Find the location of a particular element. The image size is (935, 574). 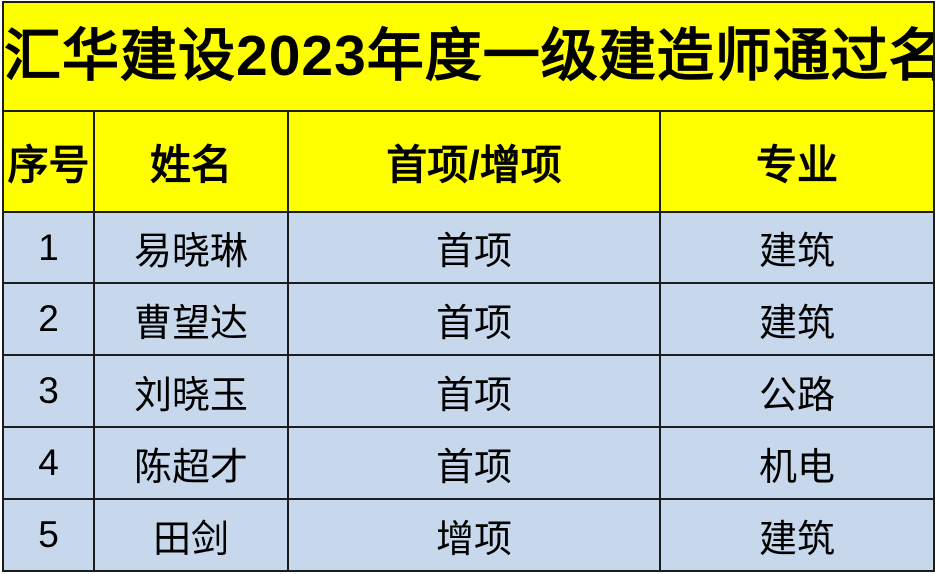

cell-serial: 1 is located at coordinates (48, 247).